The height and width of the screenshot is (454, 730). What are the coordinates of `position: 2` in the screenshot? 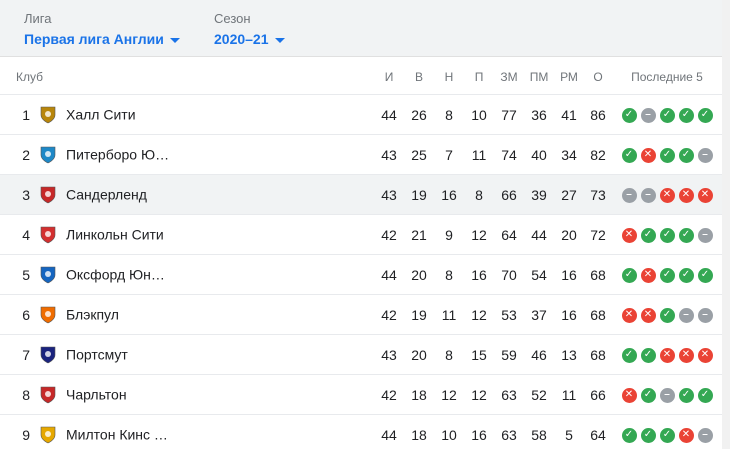 It's located at (20, 155).